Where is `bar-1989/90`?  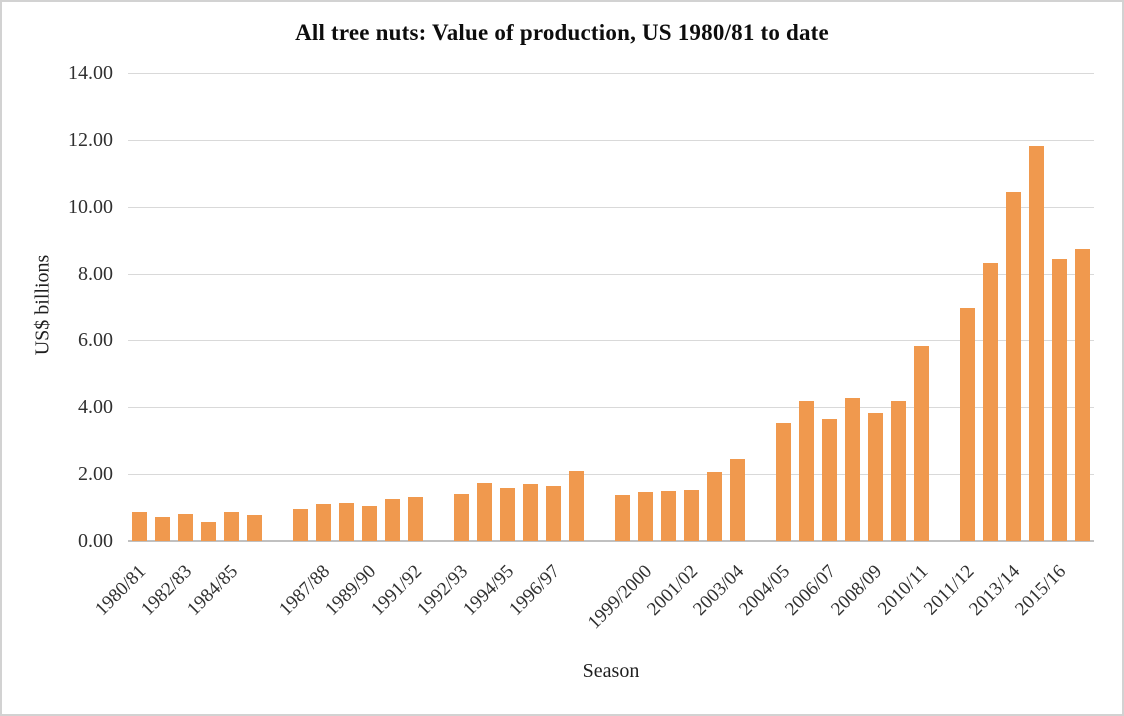
bar-1989/90 is located at coordinates (369, 523).